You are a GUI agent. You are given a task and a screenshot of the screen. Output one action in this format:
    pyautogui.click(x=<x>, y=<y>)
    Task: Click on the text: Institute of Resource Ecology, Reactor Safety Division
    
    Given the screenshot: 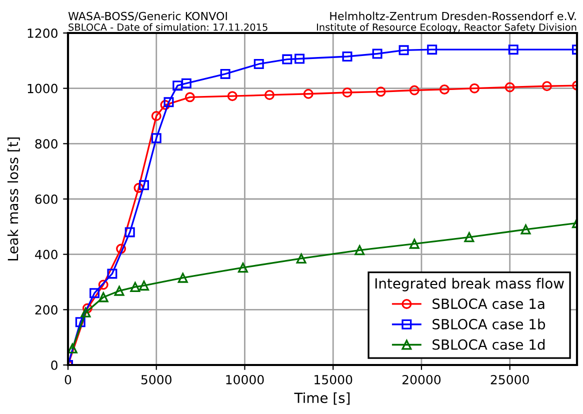 What is the action you would take?
    pyautogui.click(x=446, y=28)
    